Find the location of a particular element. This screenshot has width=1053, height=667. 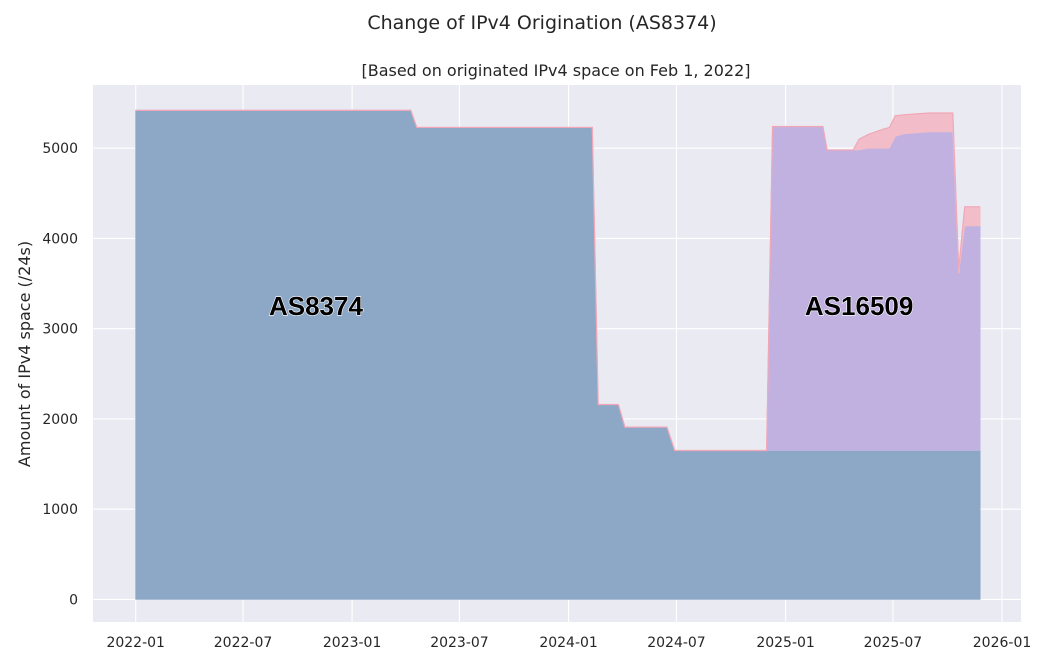

x-tick-label: 2022-07 is located at coordinates (243, 643).